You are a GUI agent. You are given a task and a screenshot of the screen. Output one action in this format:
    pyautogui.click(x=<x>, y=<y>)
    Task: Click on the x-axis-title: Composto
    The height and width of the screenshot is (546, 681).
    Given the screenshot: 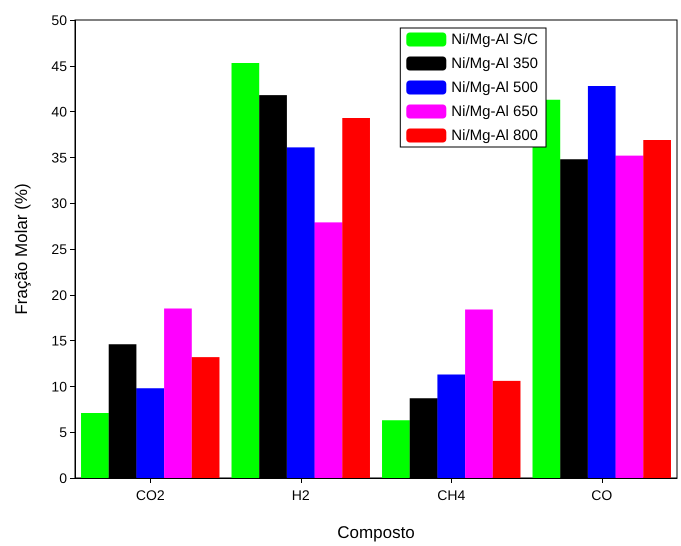 What is the action you would take?
    pyautogui.click(x=376, y=532)
    